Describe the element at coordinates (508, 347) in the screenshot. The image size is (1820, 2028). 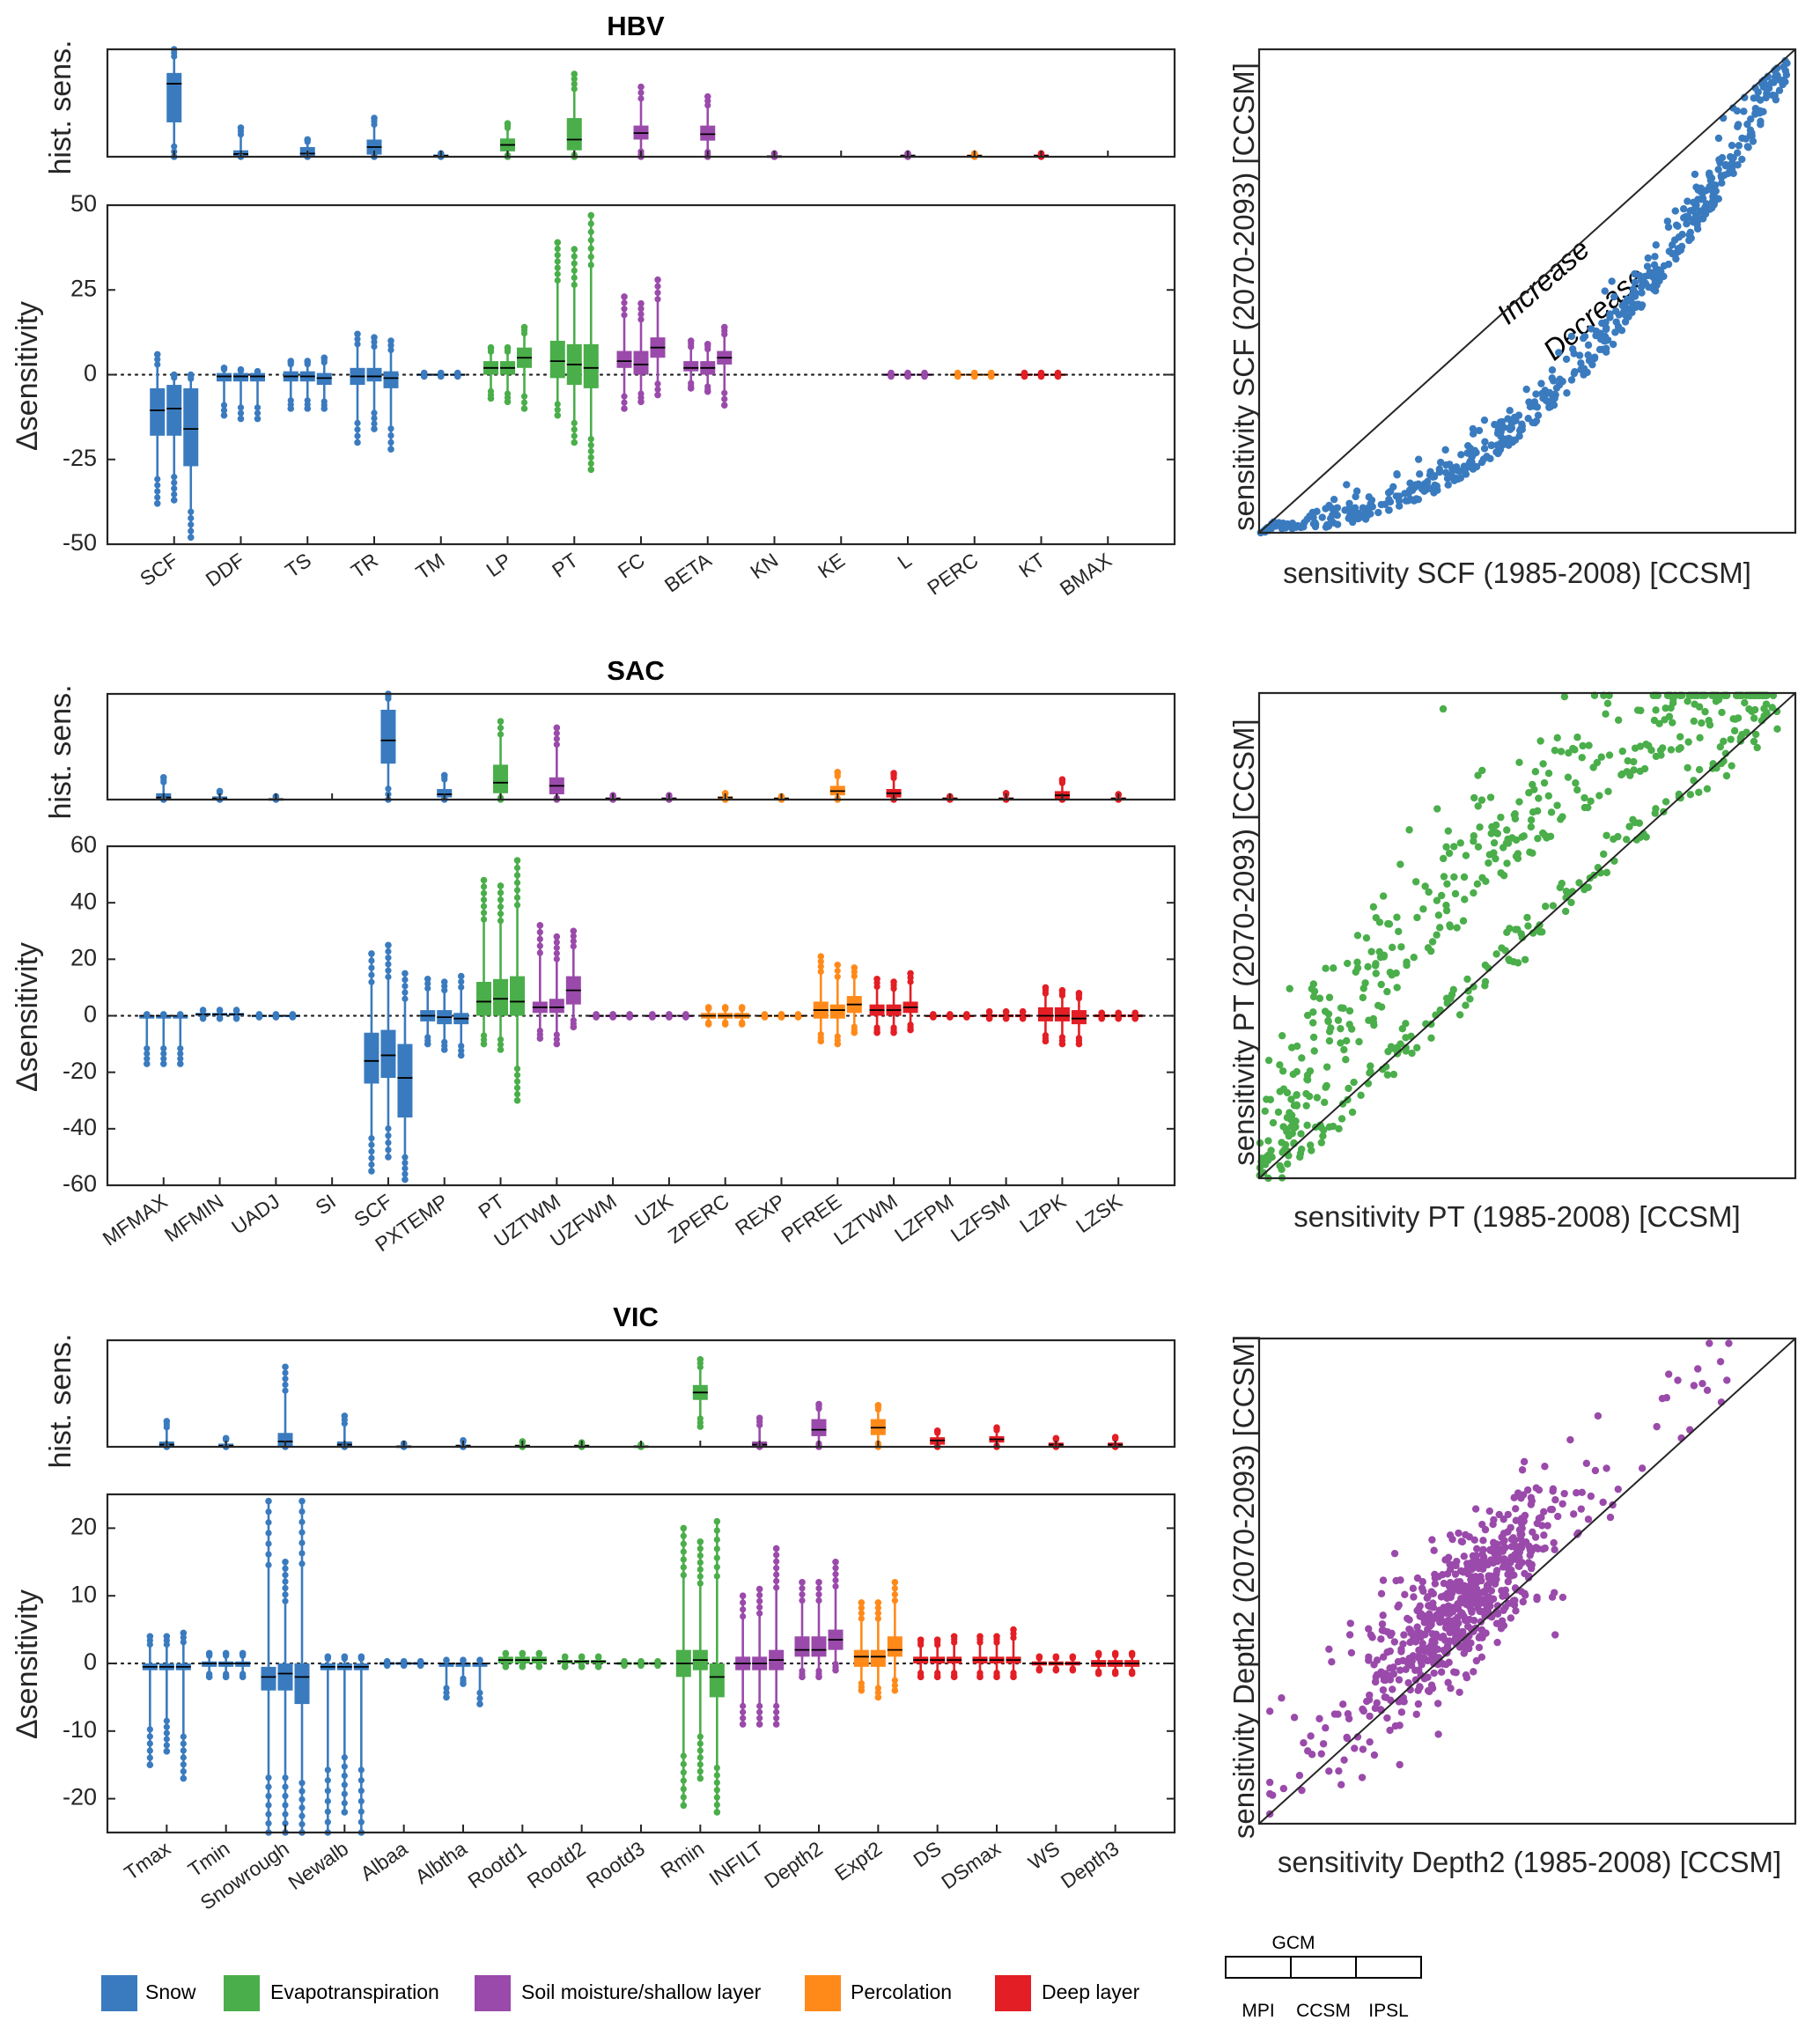
I see `hbv-lp-delta-ccsm-outlier` at that location.